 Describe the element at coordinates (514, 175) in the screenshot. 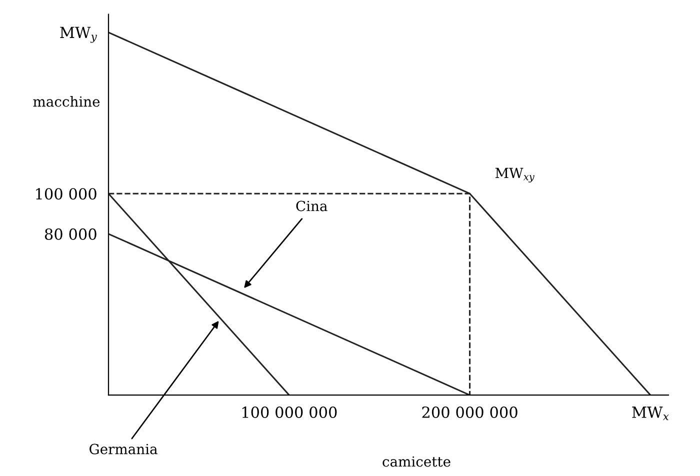

I see `annotation: MW$_{xy}$` at that location.